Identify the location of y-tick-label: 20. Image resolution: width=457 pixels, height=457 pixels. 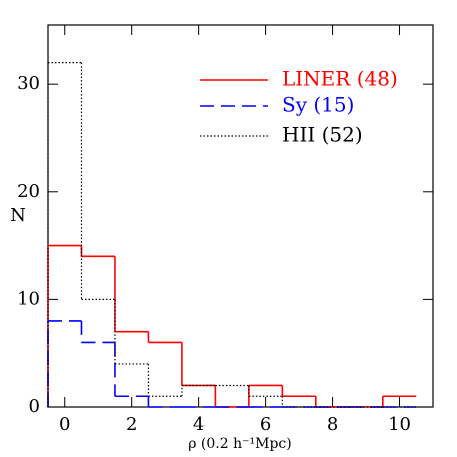
(28, 191).